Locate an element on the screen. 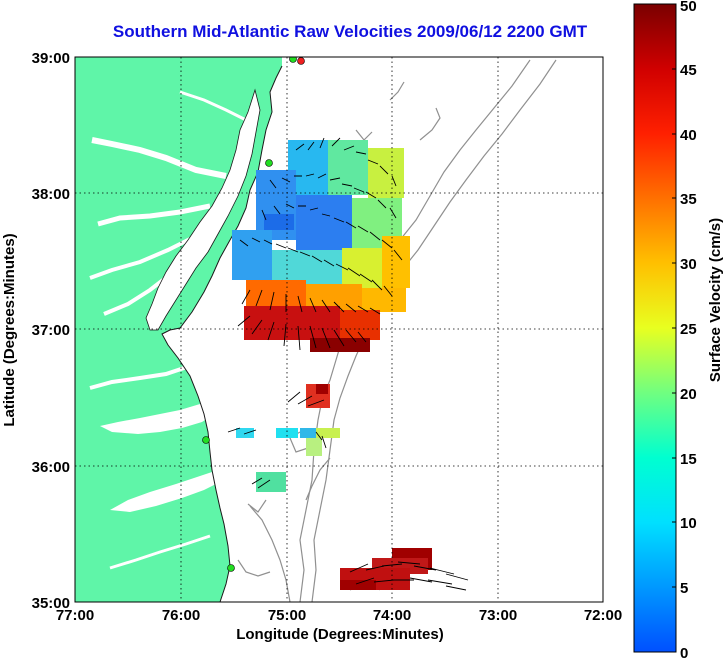  colorbar-tick: 0 is located at coordinates (684, 652).